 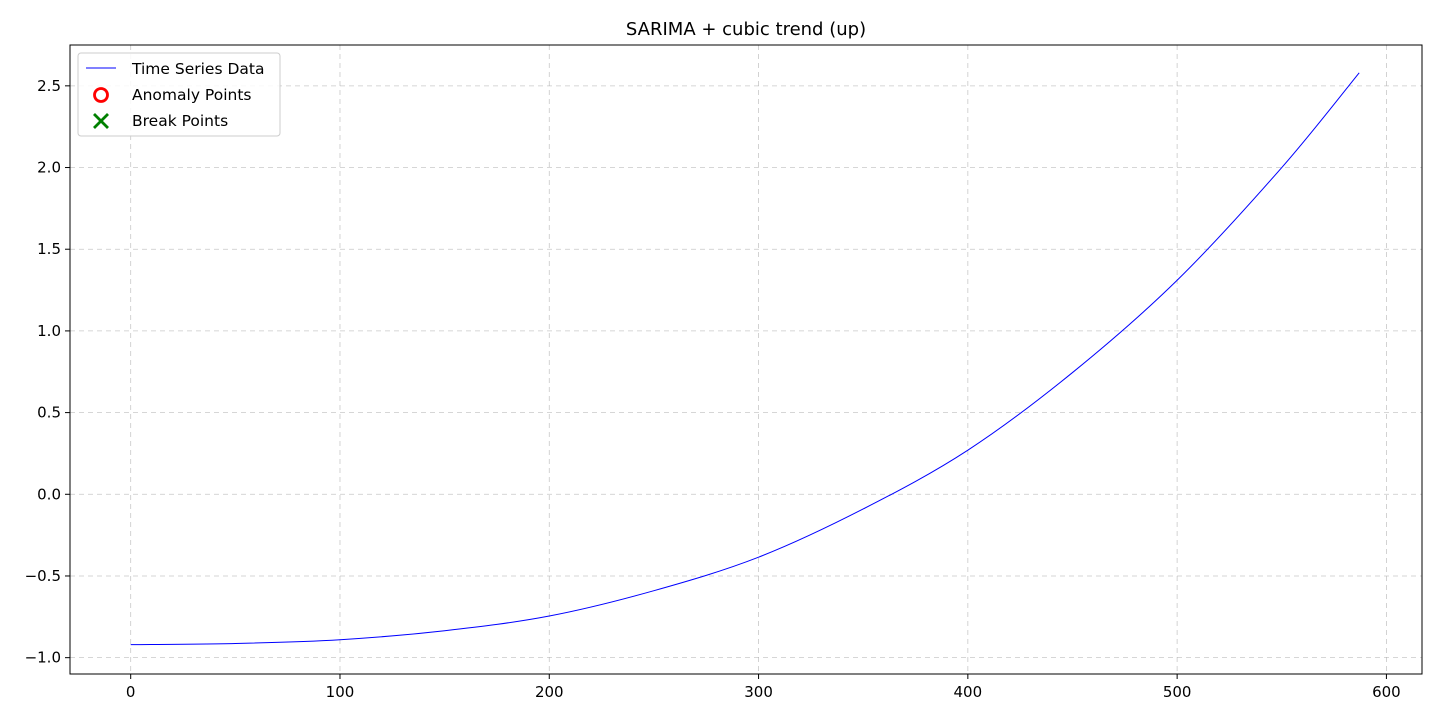 What do you see at coordinates (47, 372) in the screenshot?
I see `y-axis: −1.0 −0.5 0.0 0.5 1.0 1.5 2.0 2.5` at bounding box center [47, 372].